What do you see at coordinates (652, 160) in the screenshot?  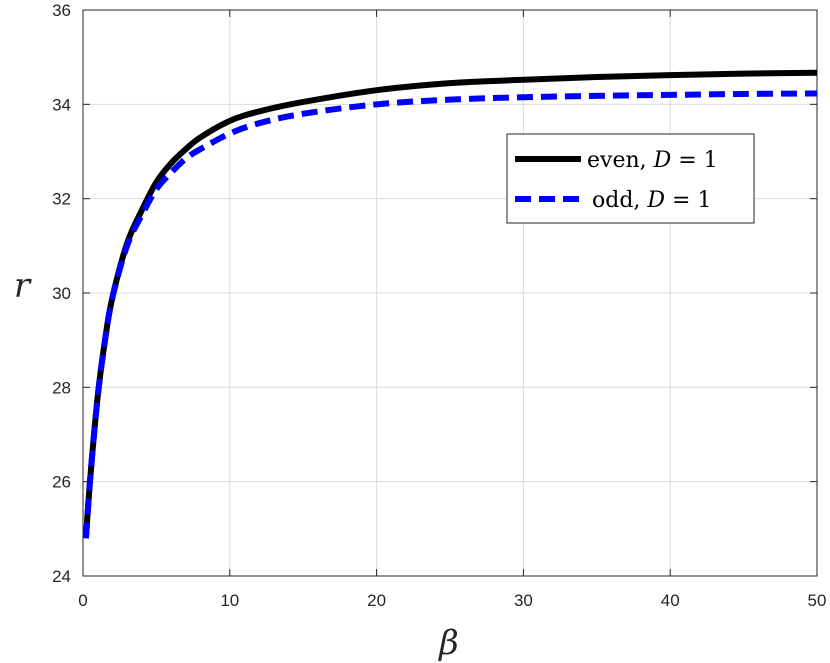 I see `legend-label-even: even, D = 1` at bounding box center [652, 160].